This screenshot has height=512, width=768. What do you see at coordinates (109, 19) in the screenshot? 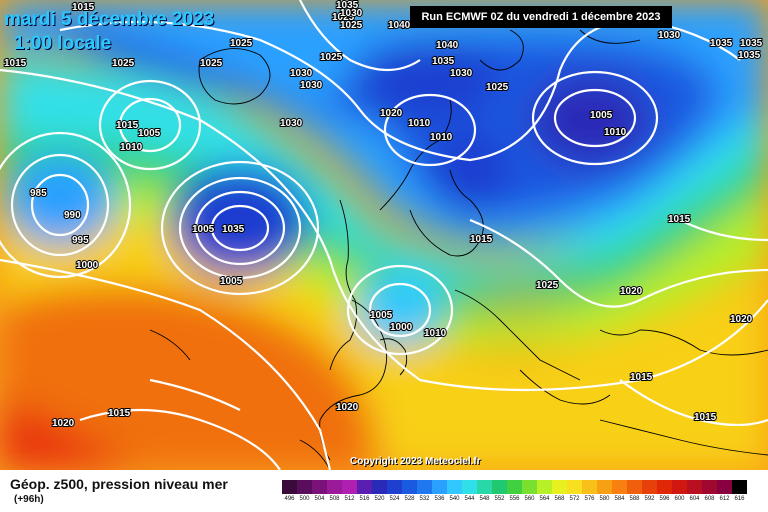
I see `forecast-date: mardi 5 décembre 2023` at bounding box center [109, 19].